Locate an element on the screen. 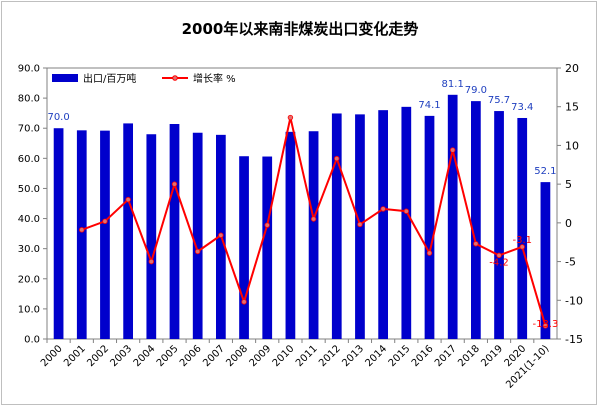 The image size is (600, 408). chart-title: 2000年以来南非煤炭出口变化走势 is located at coordinates (300, 29).